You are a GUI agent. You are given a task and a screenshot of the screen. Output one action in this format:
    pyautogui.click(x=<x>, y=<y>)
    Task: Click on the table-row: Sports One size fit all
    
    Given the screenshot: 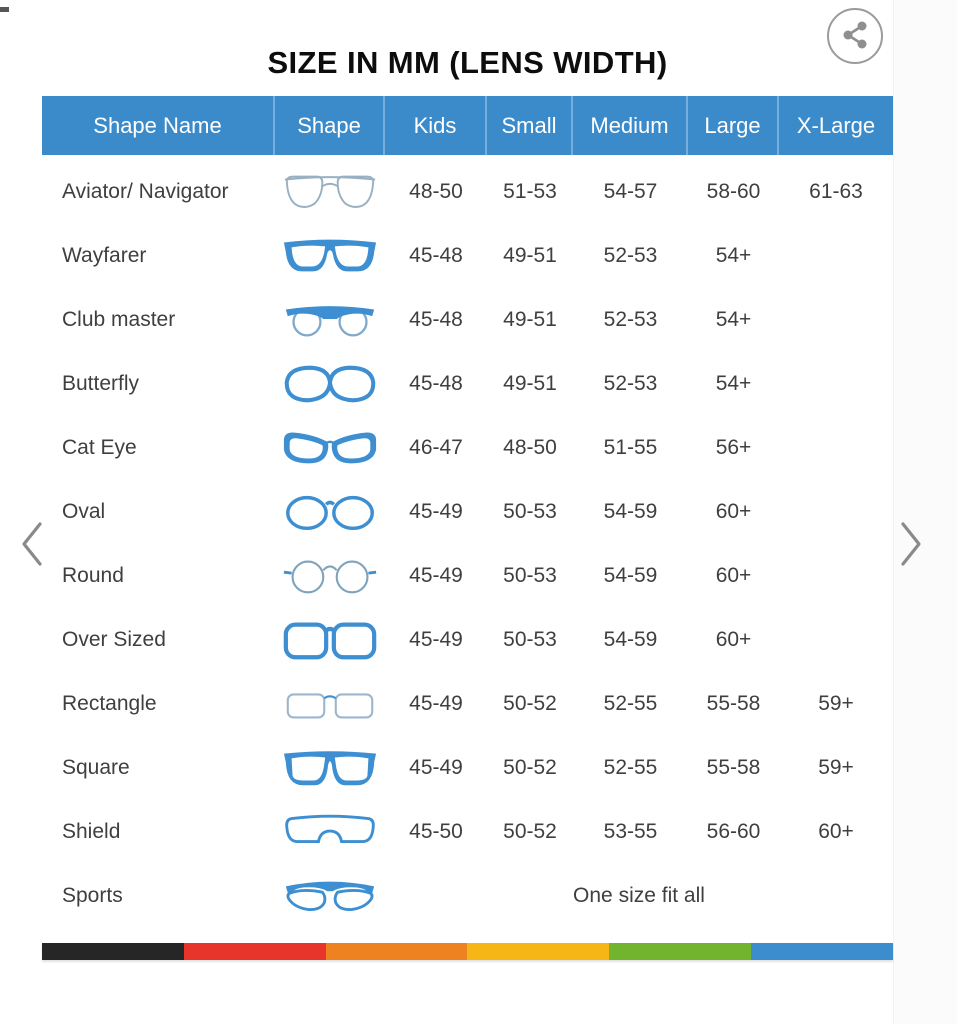 What is the action you would take?
    pyautogui.click(x=467, y=896)
    